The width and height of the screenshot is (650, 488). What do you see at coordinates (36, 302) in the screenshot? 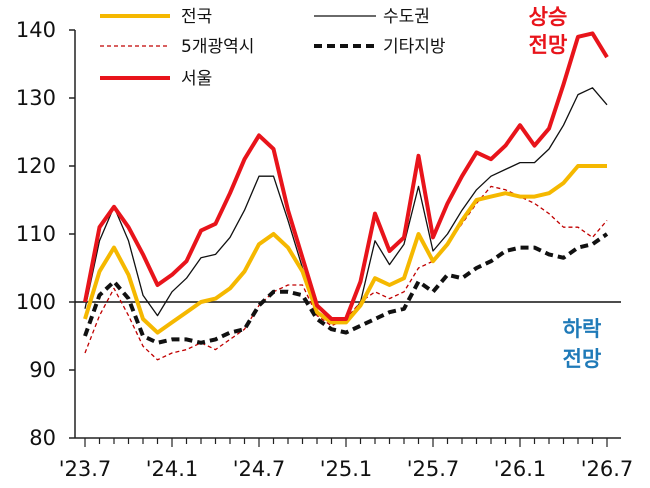
I see `y-tick-label: 100` at bounding box center [36, 302].